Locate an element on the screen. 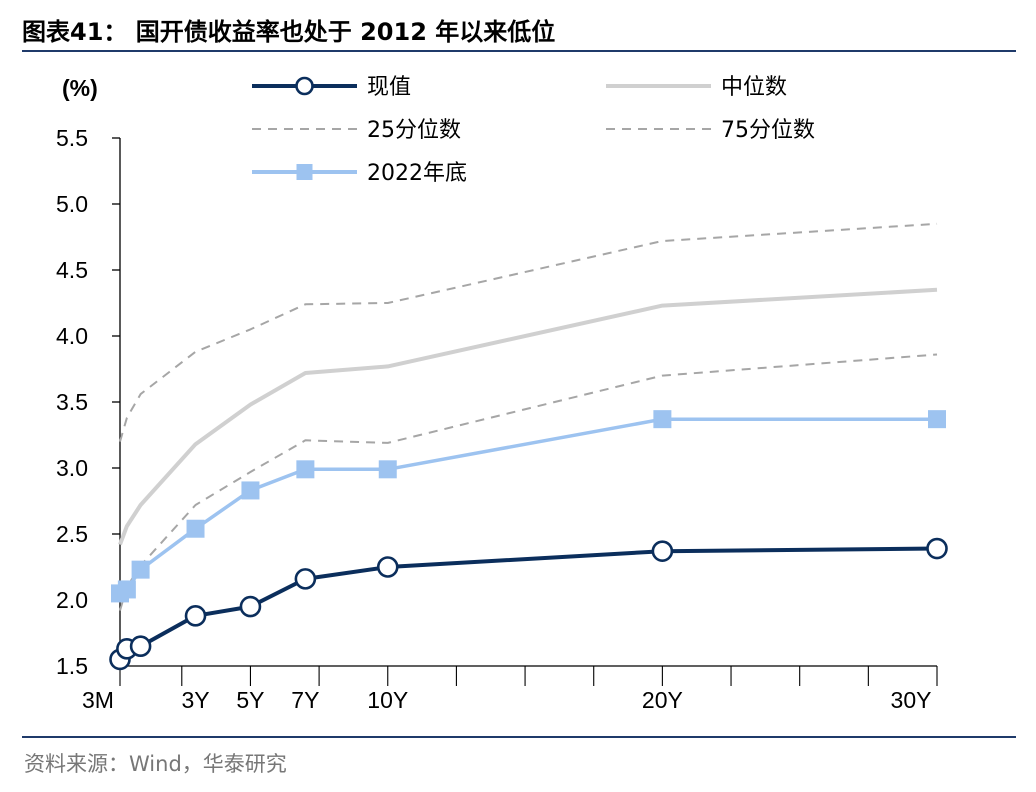  x-tick-label: 5Y is located at coordinates (250, 700).